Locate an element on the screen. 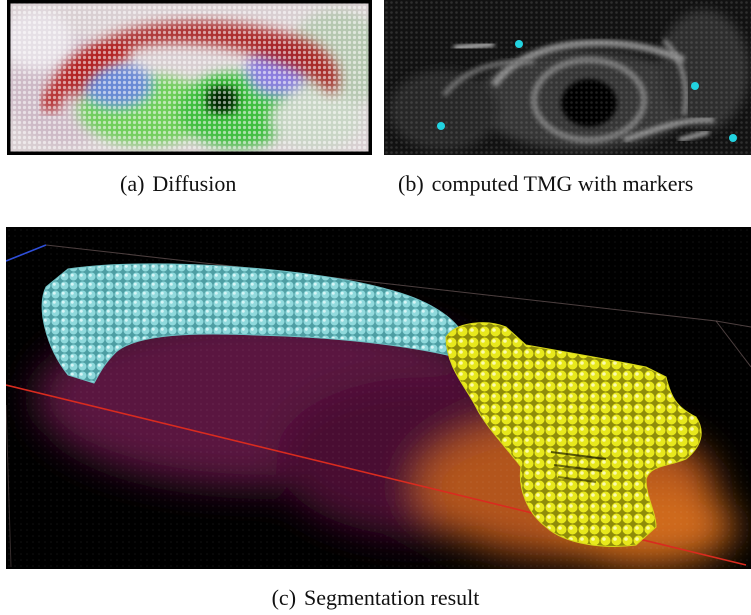 The image size is (751, 615). tmg-image is located at coordinates (567, 77).